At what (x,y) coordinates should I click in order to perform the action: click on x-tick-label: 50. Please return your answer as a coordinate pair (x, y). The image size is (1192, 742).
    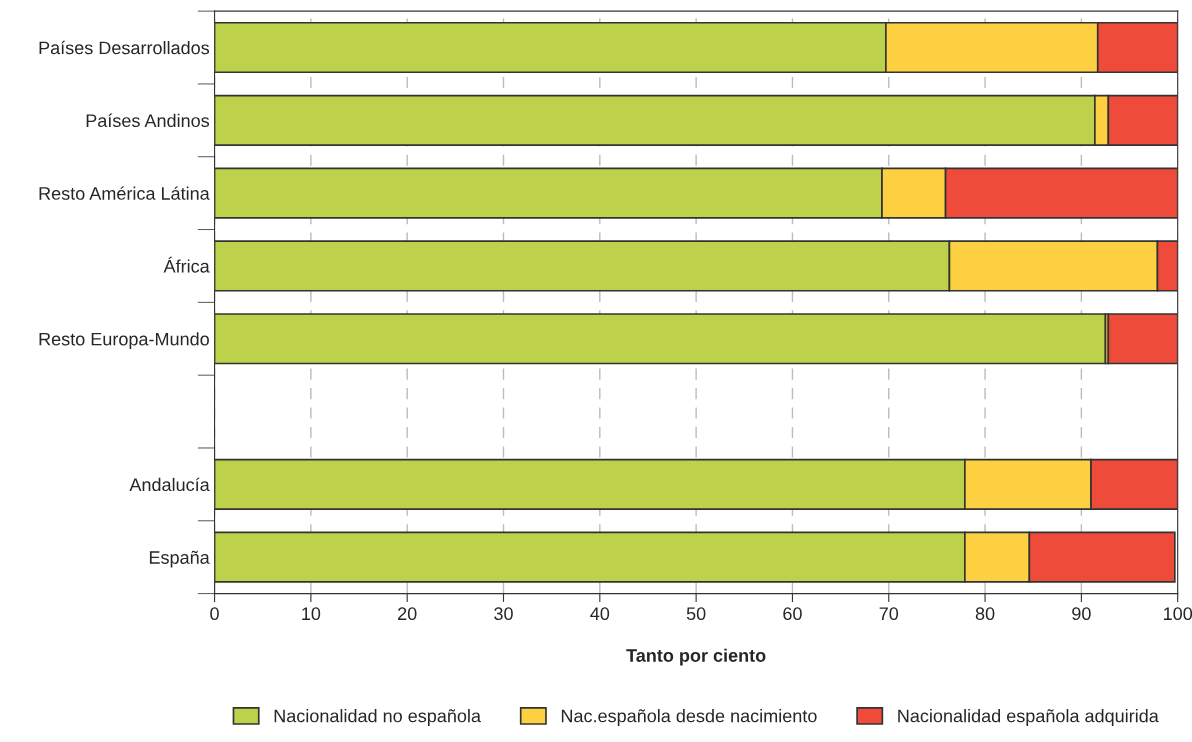
    Looking at the image, I should click on (696, 614).